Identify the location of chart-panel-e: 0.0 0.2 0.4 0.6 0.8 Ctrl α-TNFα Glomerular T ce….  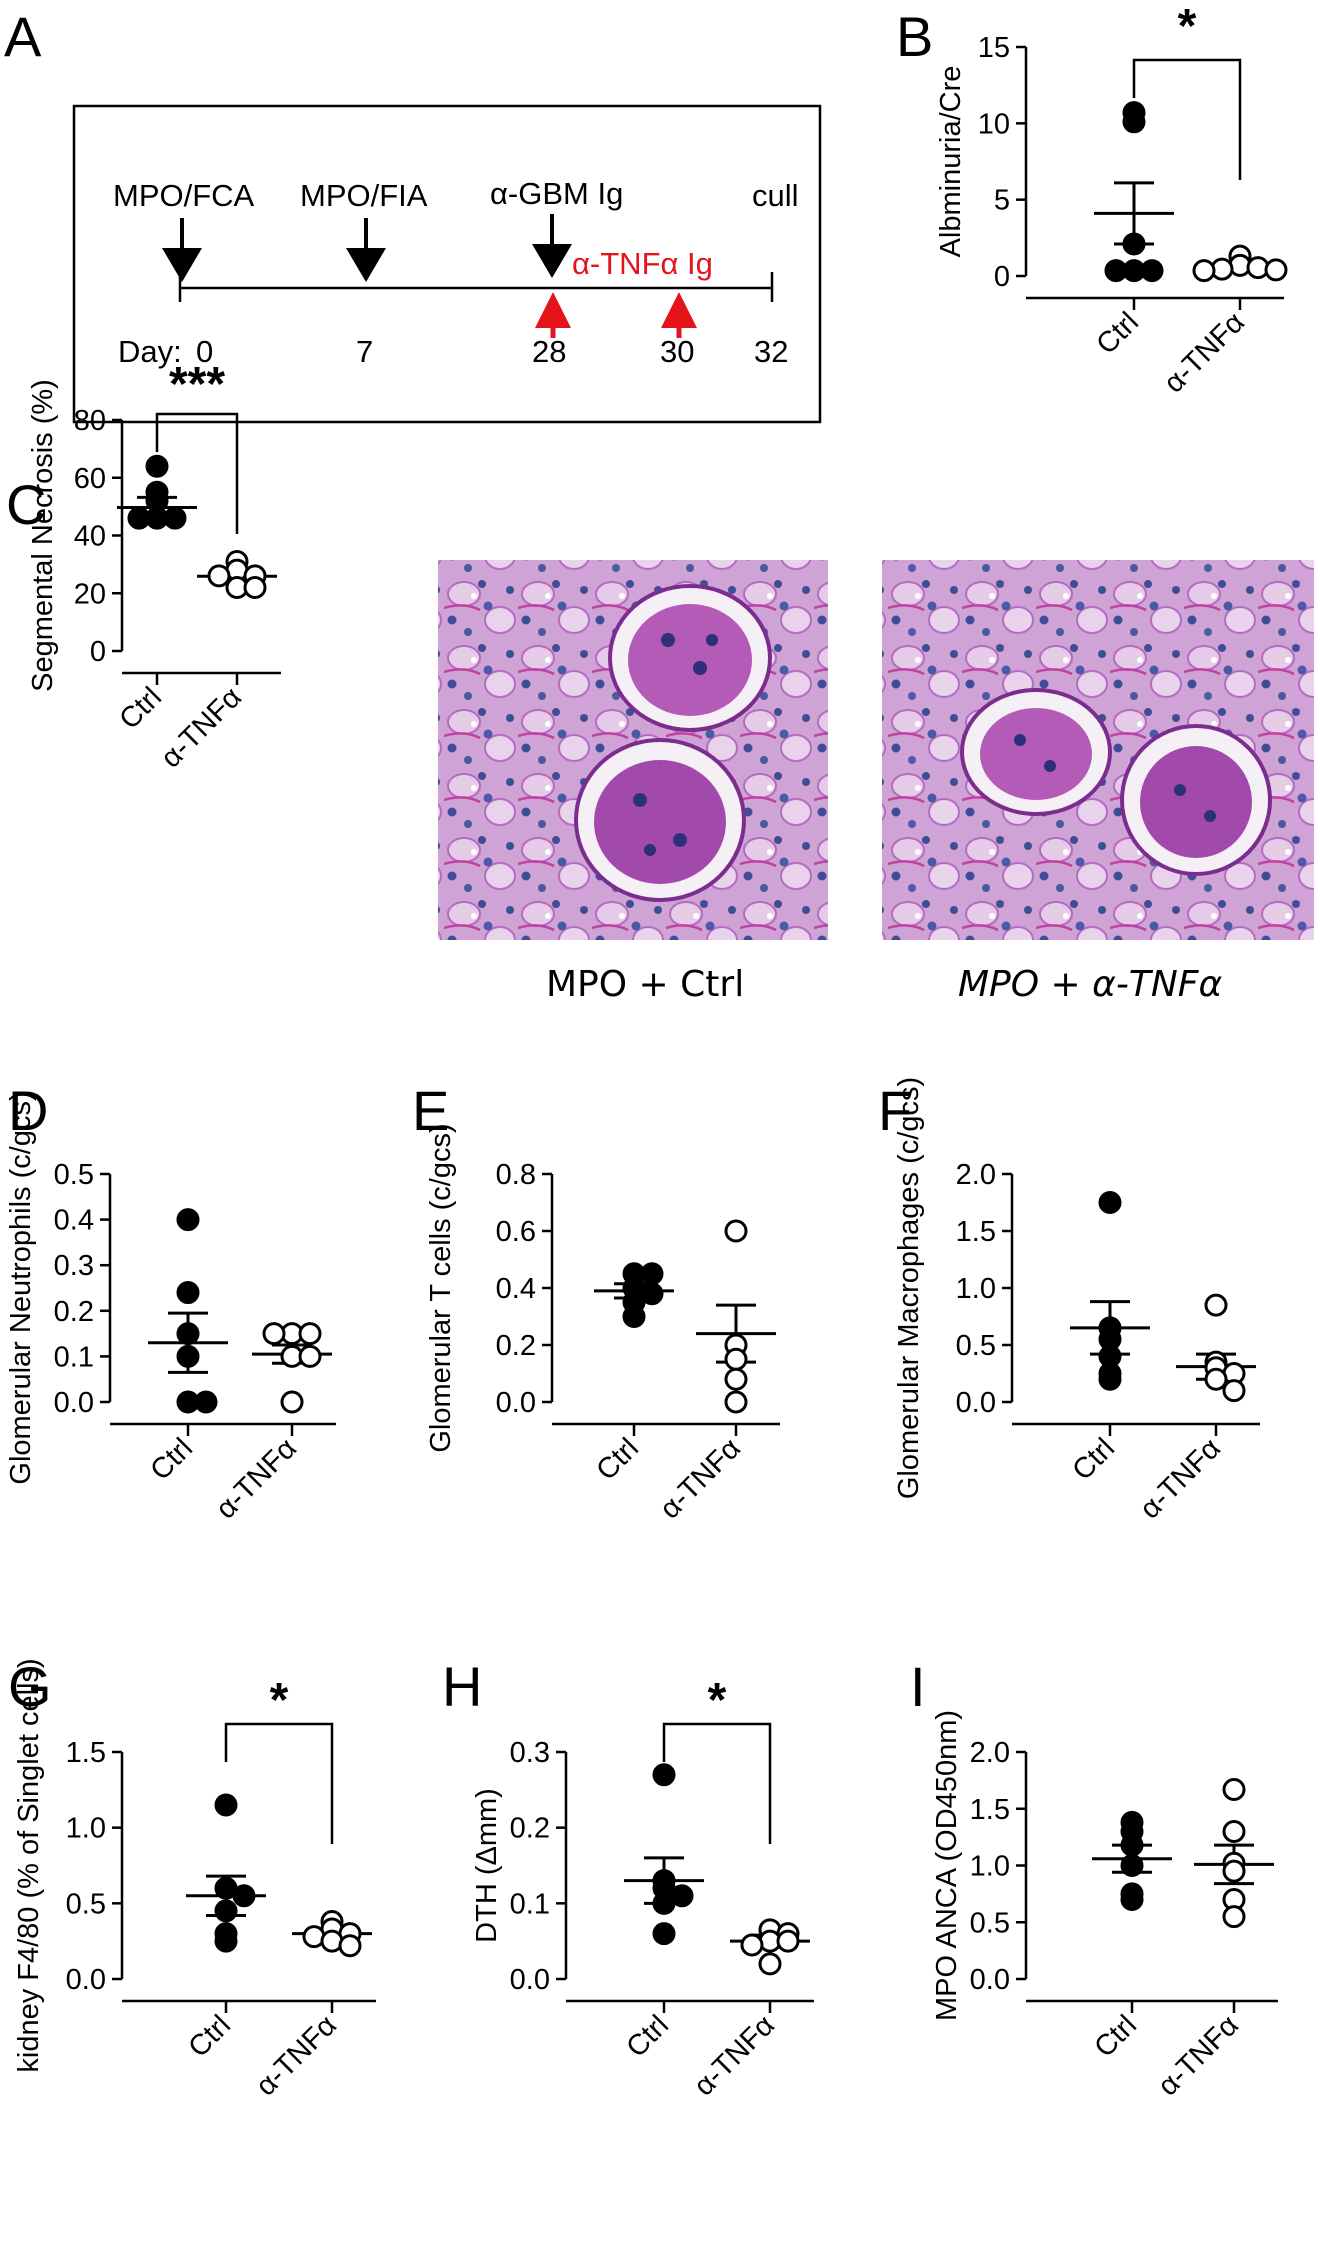
(602, 1324).